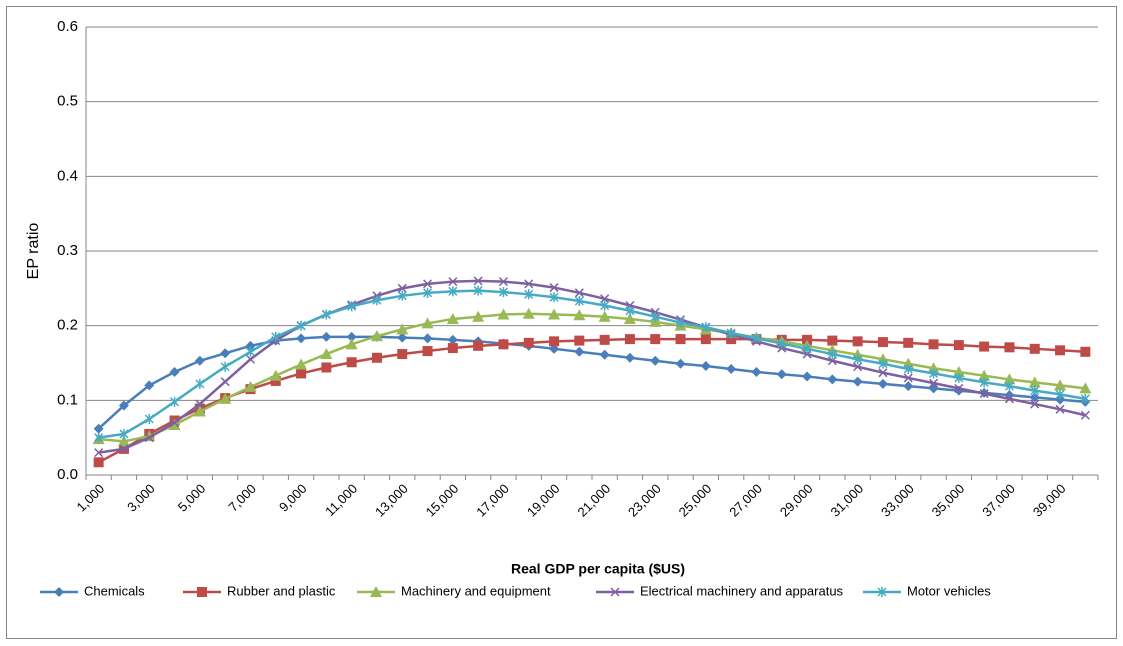 This screenshot has width=1123, height=646. What do you see at coordinates (598, 569) in the screenshot?
I see `x-axis-title: Real GDP per capita ($US)` at bounding box center [598, 569].